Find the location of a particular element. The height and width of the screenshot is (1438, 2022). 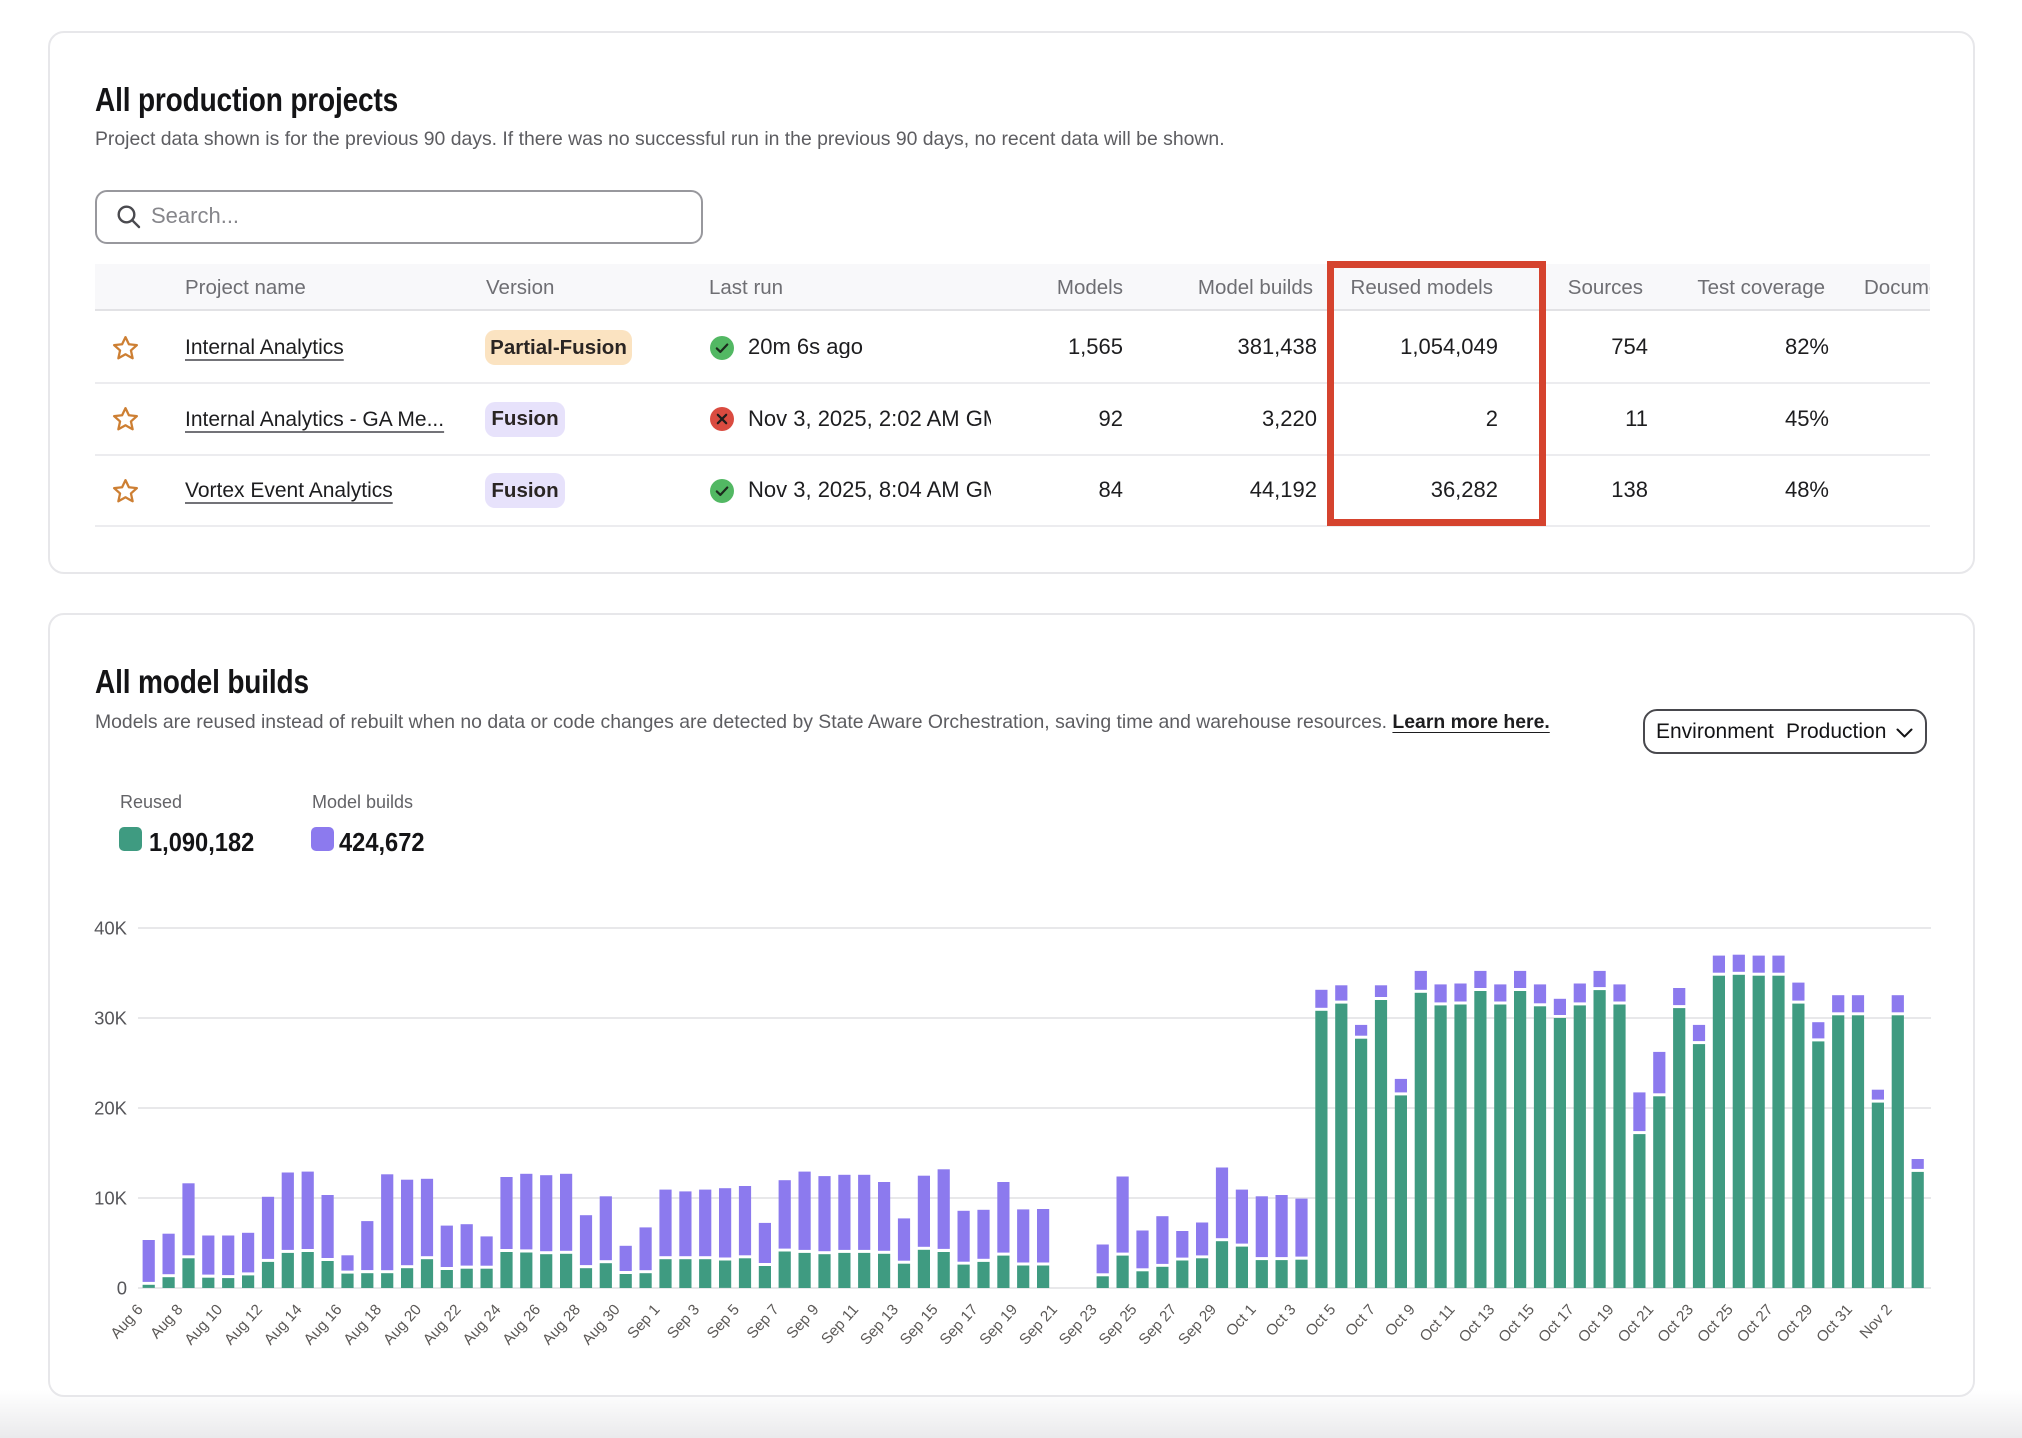

svg-text: Oct 13 is located at coordinates (1477, 1323).